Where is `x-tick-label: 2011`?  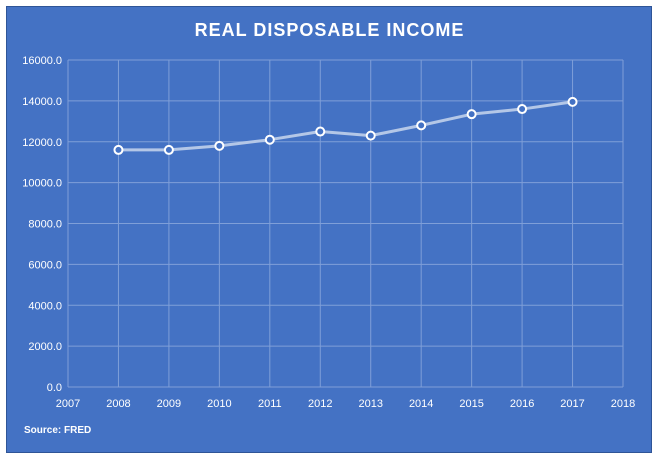 x-tick-label: 2011 is located at coordinates (270, 404).